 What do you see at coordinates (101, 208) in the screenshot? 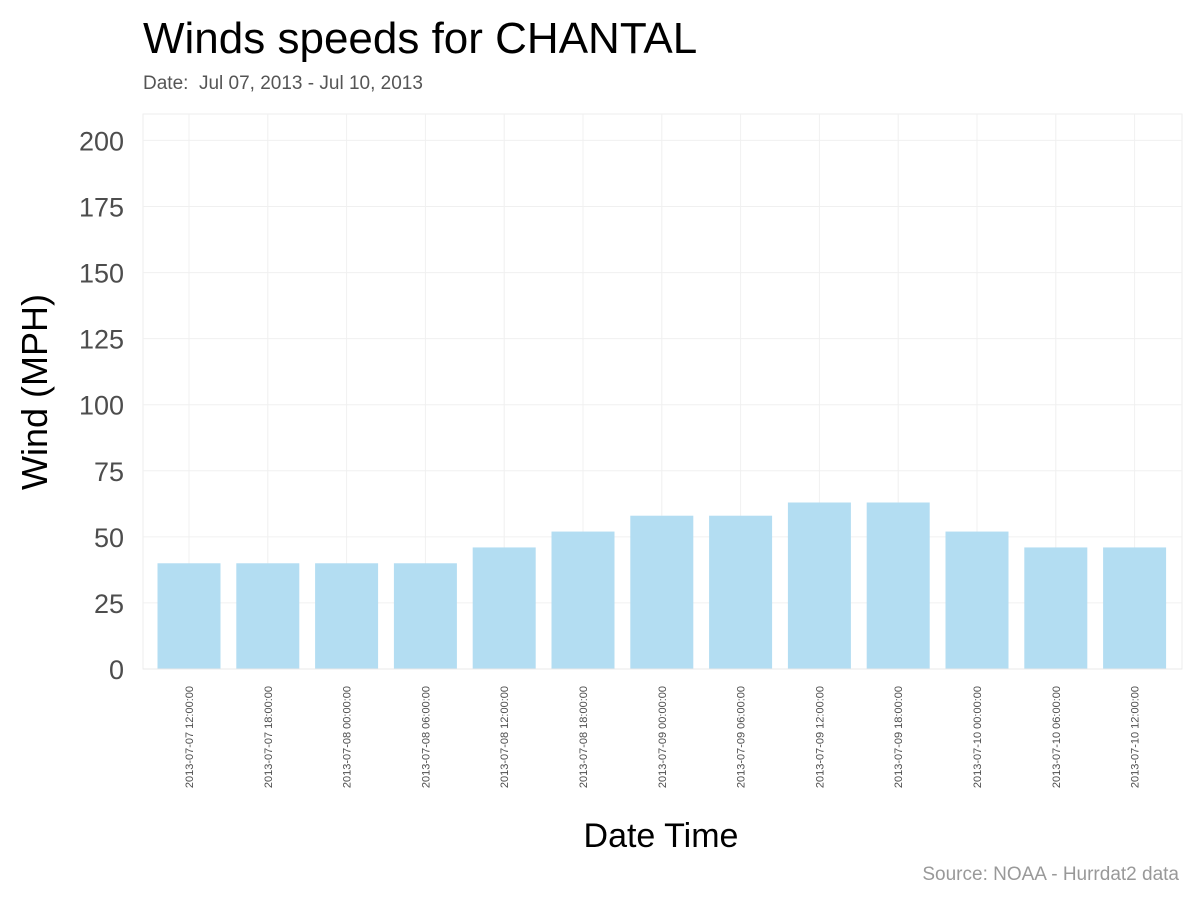
I see `y-tick-label: 175` at bounding box center [101, 208].